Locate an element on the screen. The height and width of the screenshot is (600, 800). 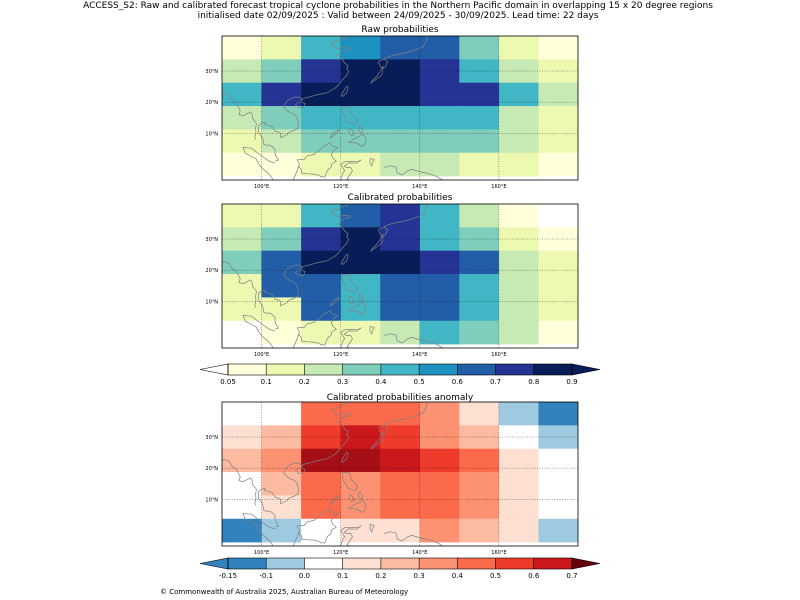
calibrated-probabilities-title: Calibrated probabilities is located at coordinates (400, 198).